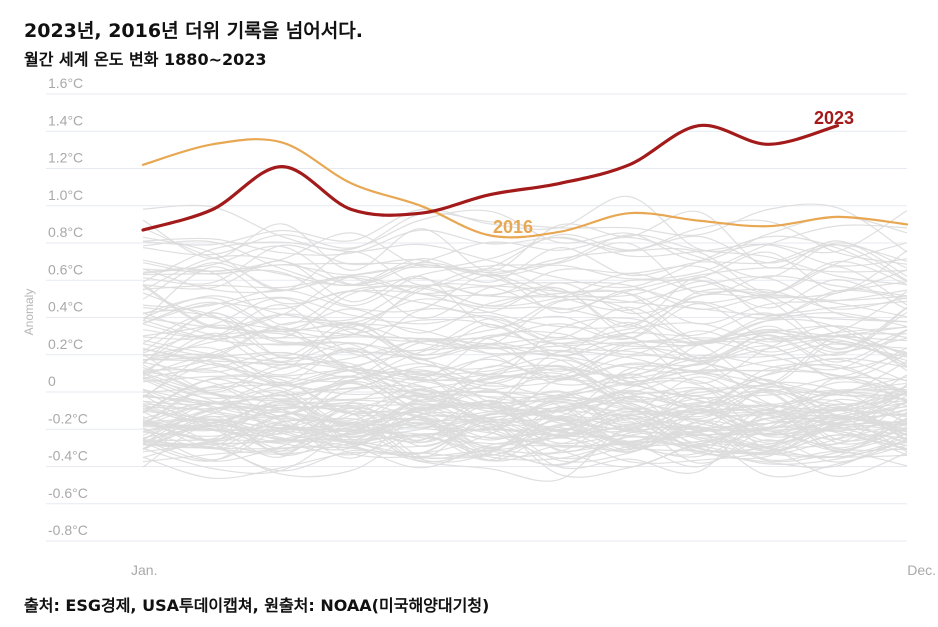 The width and height of the screenshot is (938, 627). Describe the element at coordinates (65, 83) in the screenshot. I see `y-tick-label: 1.6°C` at that location.